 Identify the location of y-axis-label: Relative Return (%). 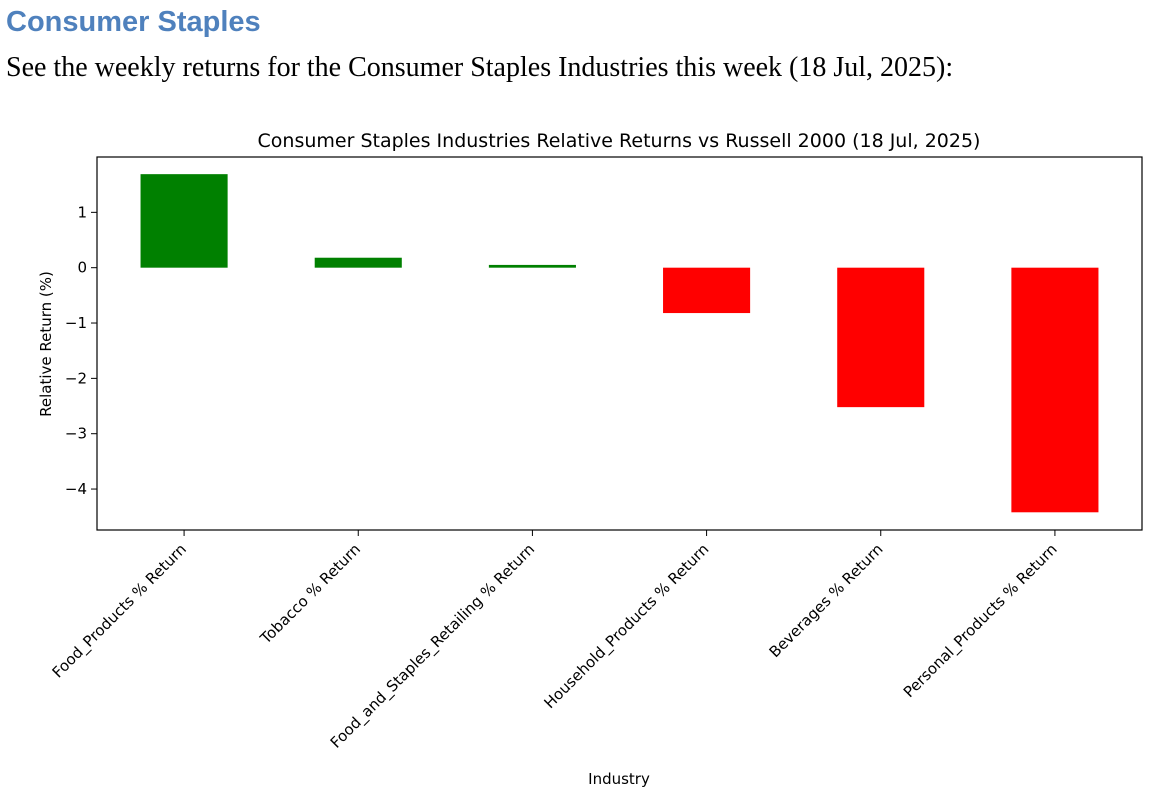
(46, 344).